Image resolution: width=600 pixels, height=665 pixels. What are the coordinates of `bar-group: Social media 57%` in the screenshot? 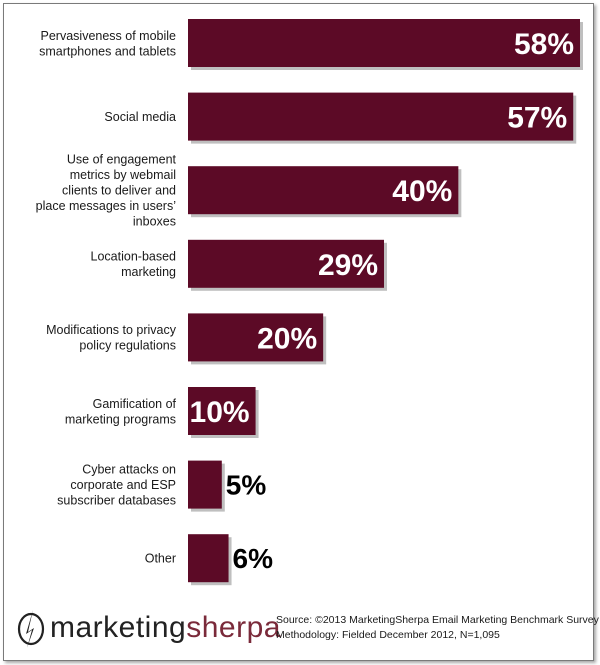 It's located at (340, 118).